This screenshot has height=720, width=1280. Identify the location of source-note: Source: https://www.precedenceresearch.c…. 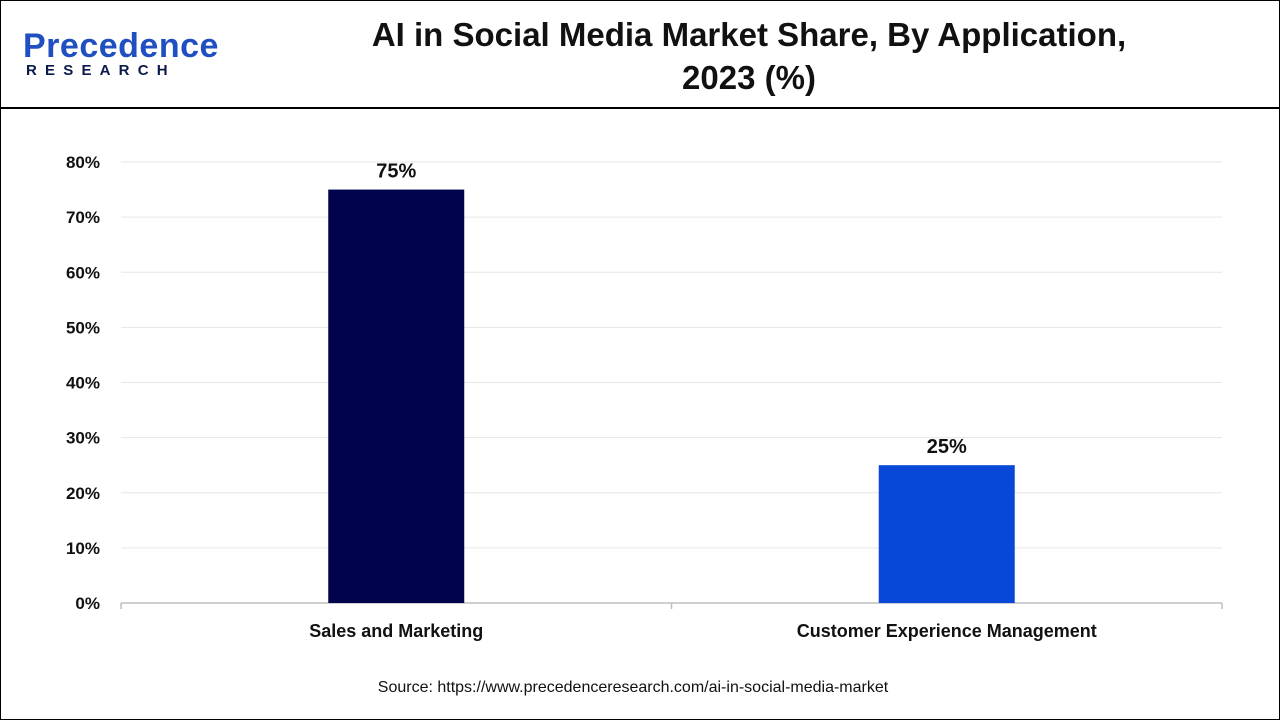
(633, 688).